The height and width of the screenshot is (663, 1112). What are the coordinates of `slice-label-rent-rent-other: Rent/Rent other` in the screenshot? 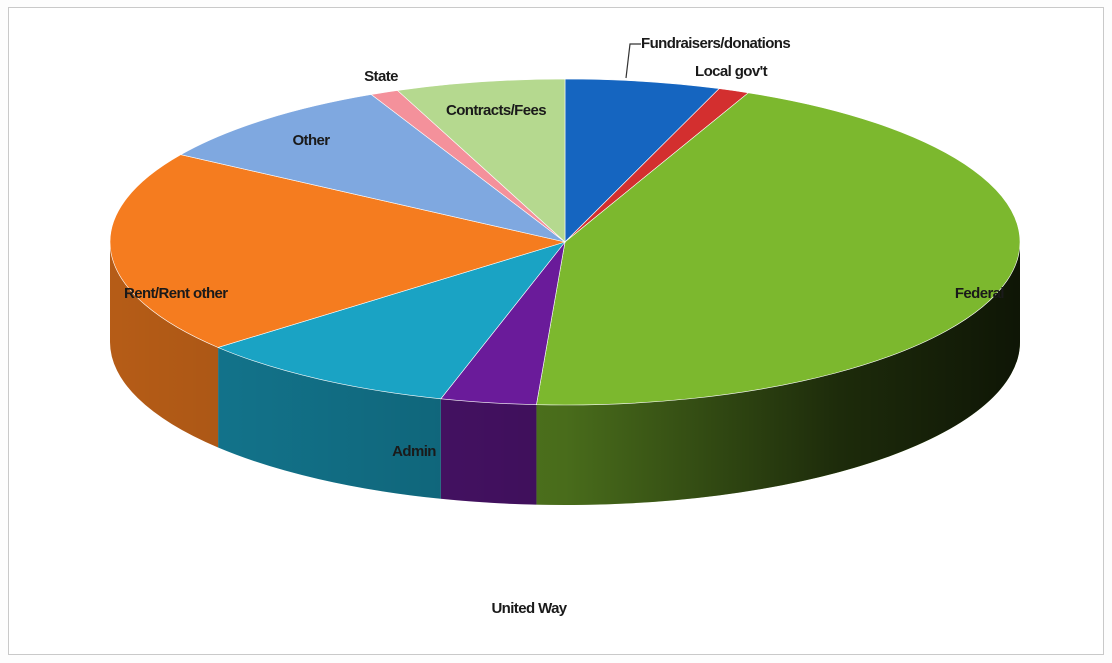 It's located at (176, 293).